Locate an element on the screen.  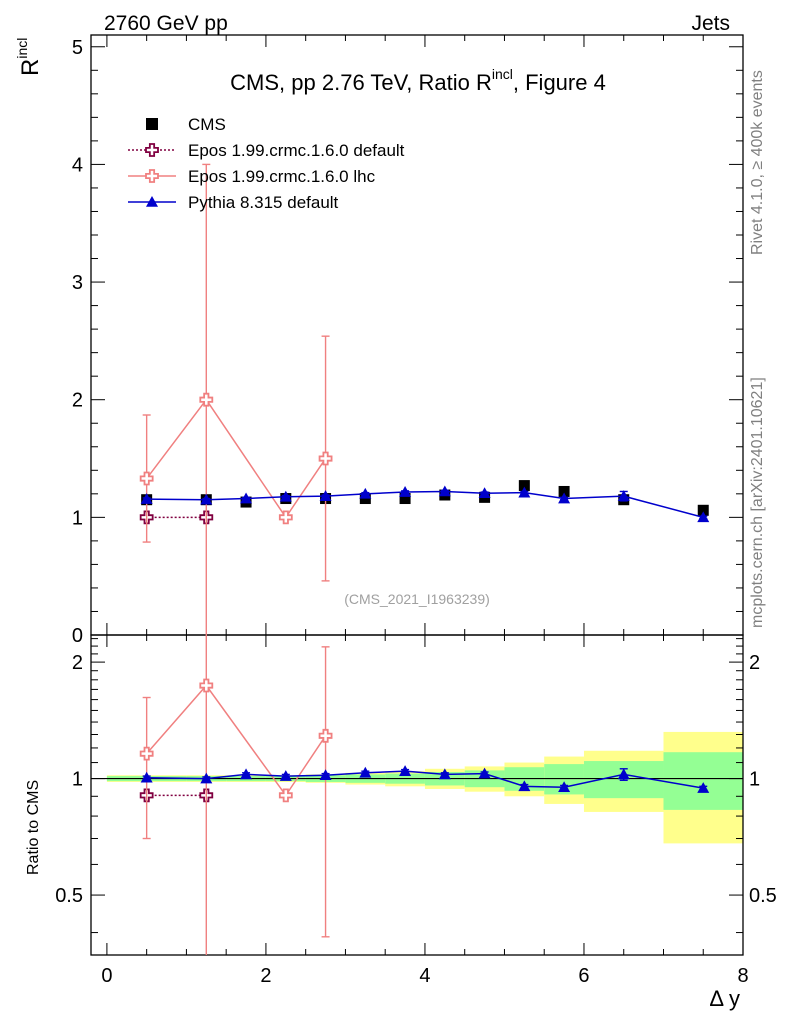
legend-item: Epos 1.99.crmc.1.6.0 lhc is located at coordinates (252, 176).